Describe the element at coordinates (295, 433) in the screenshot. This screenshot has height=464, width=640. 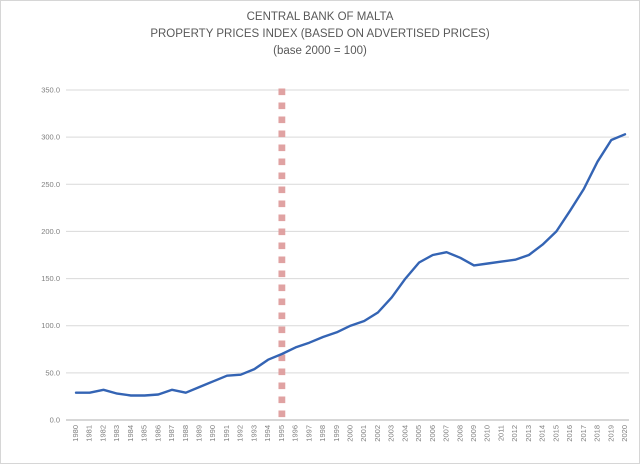
I see `x-tick-label: 1996` at that location.